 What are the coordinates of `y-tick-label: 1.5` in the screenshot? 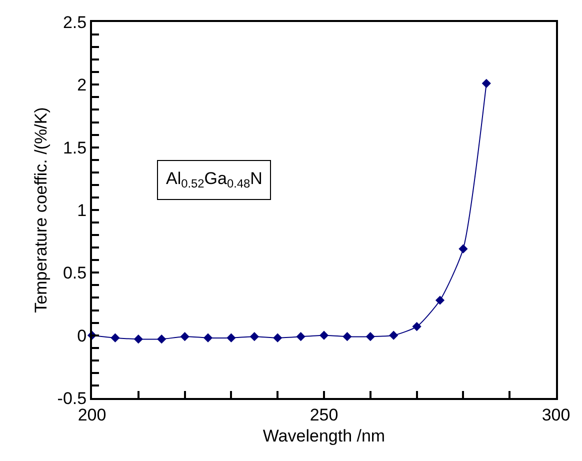 It's located at (74, 148).